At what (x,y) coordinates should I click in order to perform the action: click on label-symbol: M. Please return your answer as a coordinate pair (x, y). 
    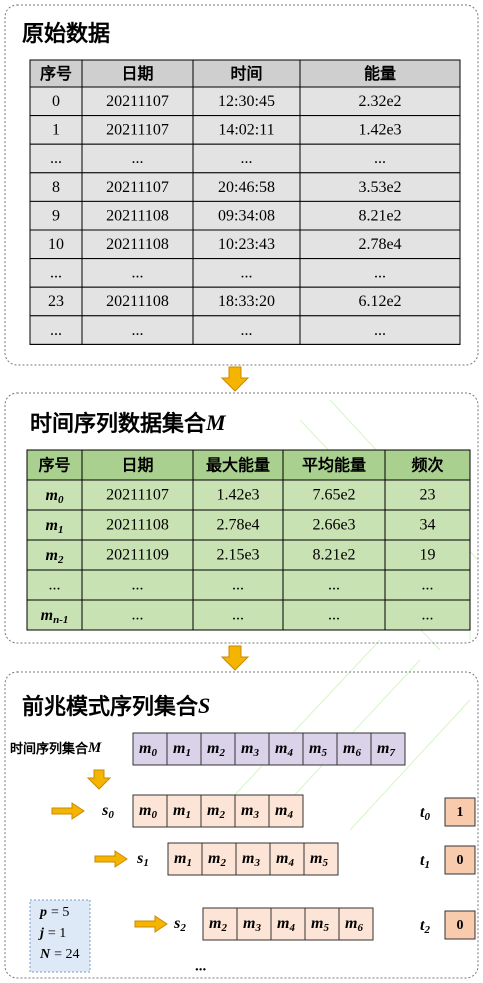
    Looking at the image, I should click on (94, 748).